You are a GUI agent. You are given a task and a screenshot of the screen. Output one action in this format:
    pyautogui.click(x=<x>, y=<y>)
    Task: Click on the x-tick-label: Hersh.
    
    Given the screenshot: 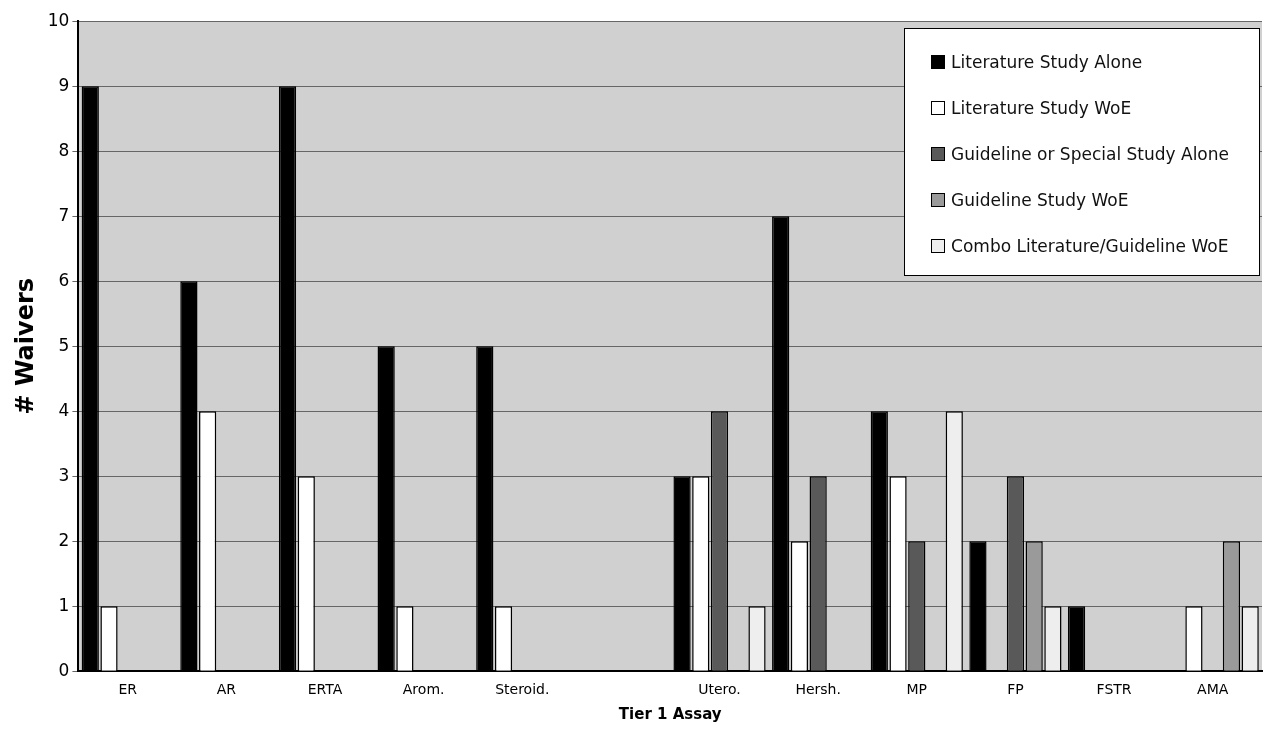 What is the action you would take?
    pyautogui.click(x=818, y=689)
    